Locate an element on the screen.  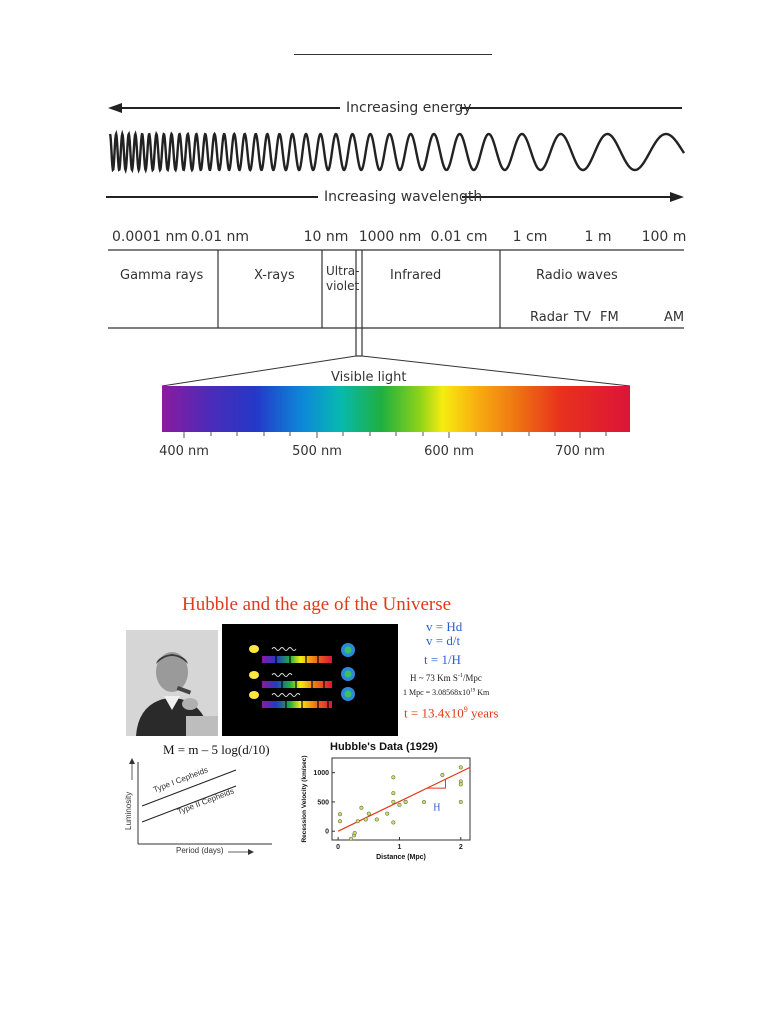
type-i-line is located at coordinates (189, 788).